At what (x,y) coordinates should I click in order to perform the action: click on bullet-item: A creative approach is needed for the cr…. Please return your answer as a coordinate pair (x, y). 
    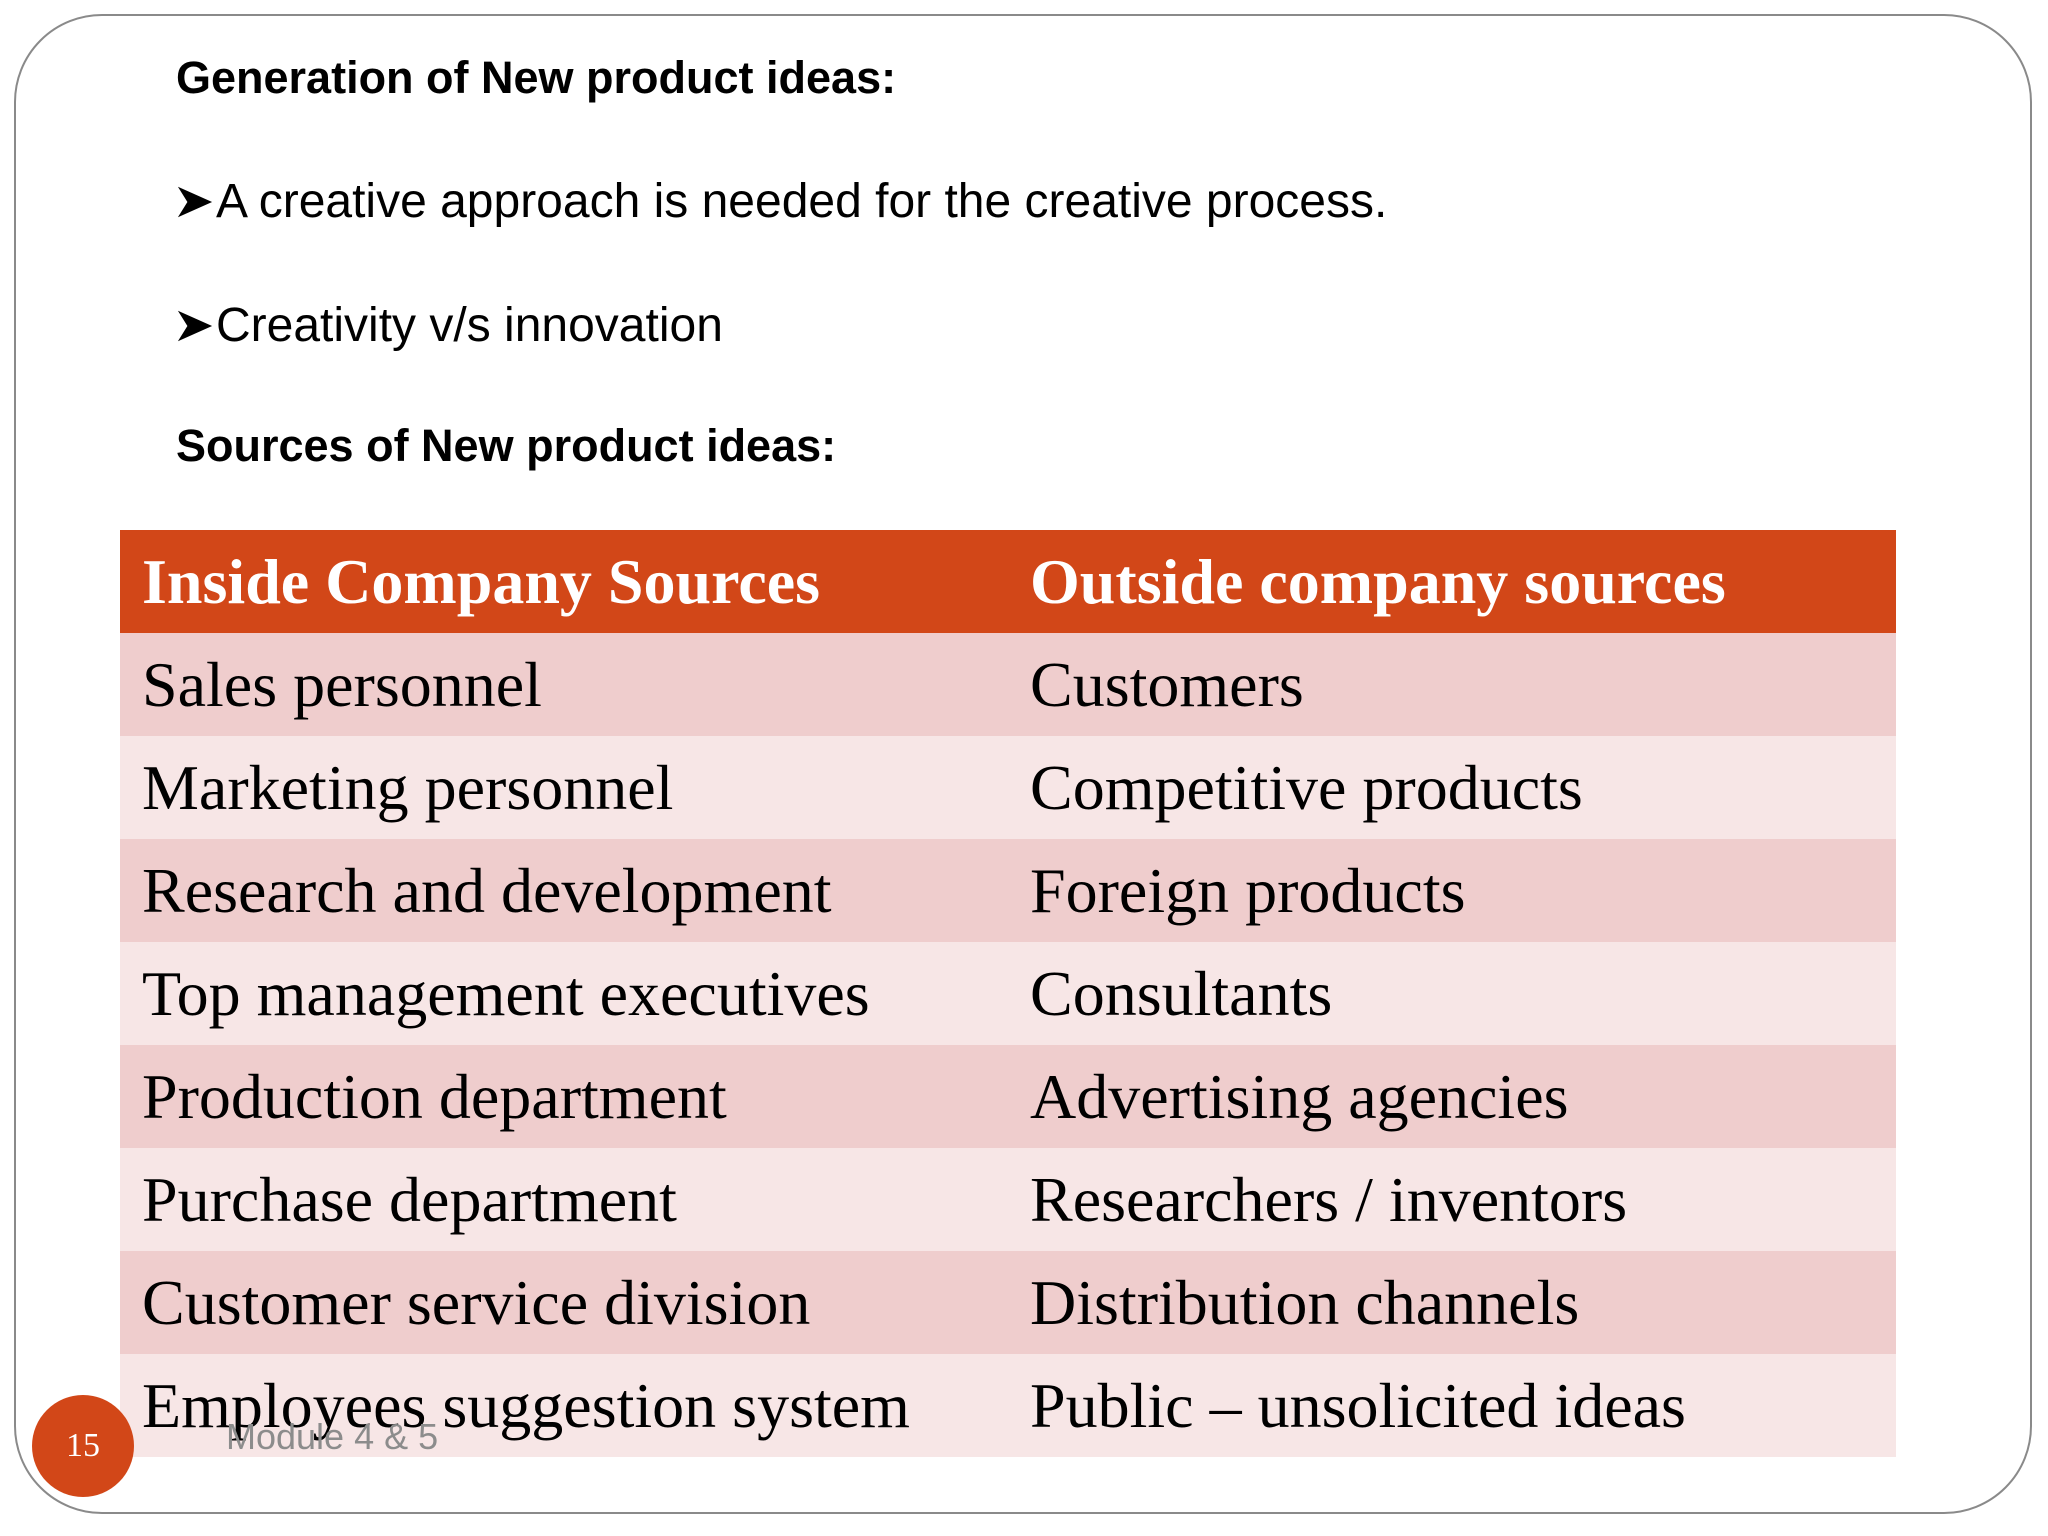
    Looking at the image, I should click on (781, 201).